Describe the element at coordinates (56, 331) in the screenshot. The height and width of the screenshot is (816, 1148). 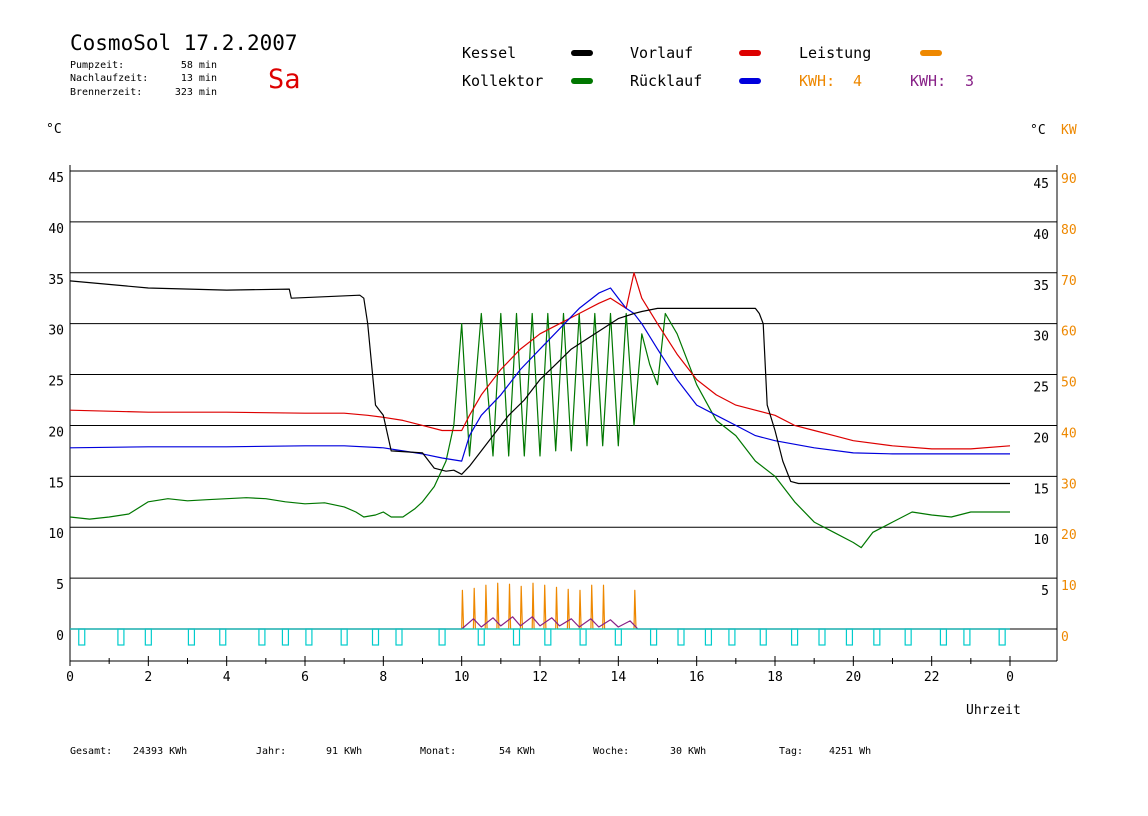
I see `y-tick-label-left: 30` at that location.